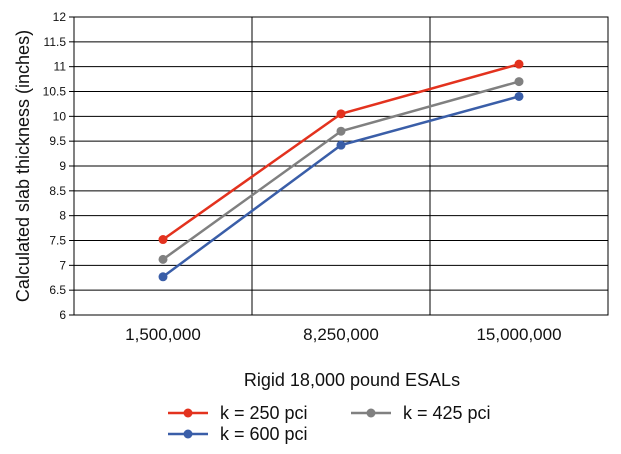 The image size is (621, 454). I want to click on y-axis-title: Calculated slab thickness (inches), so click(23, 166).